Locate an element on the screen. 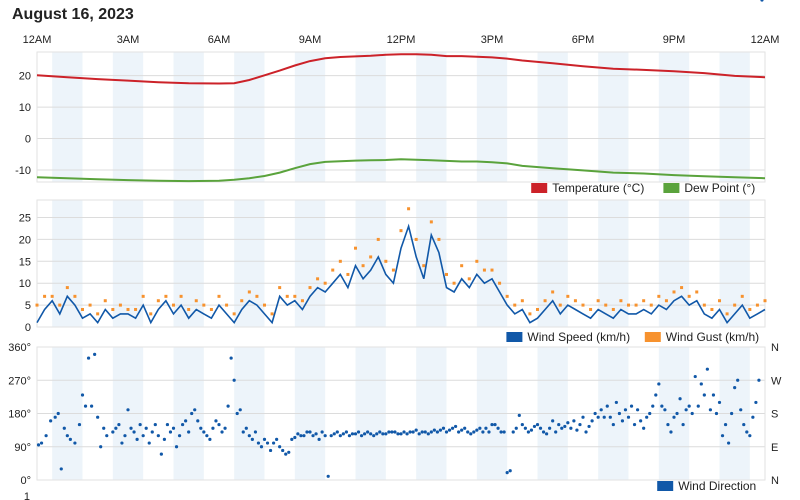  y-tick-label: 0 is located at coordinates (28, 140).